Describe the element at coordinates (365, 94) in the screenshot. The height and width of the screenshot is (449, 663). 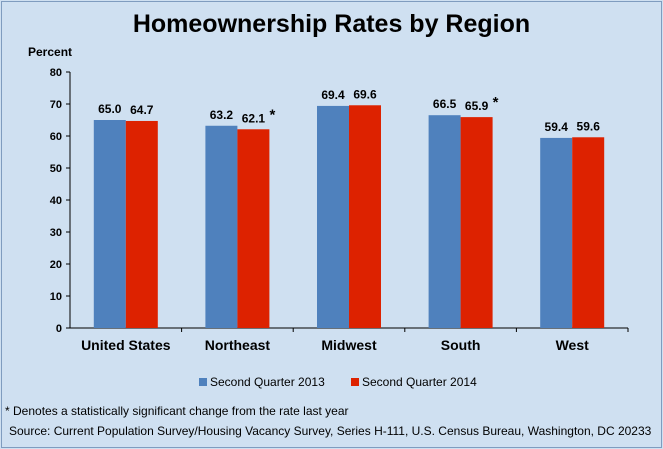
I see `data-label: 69.6` at that location.